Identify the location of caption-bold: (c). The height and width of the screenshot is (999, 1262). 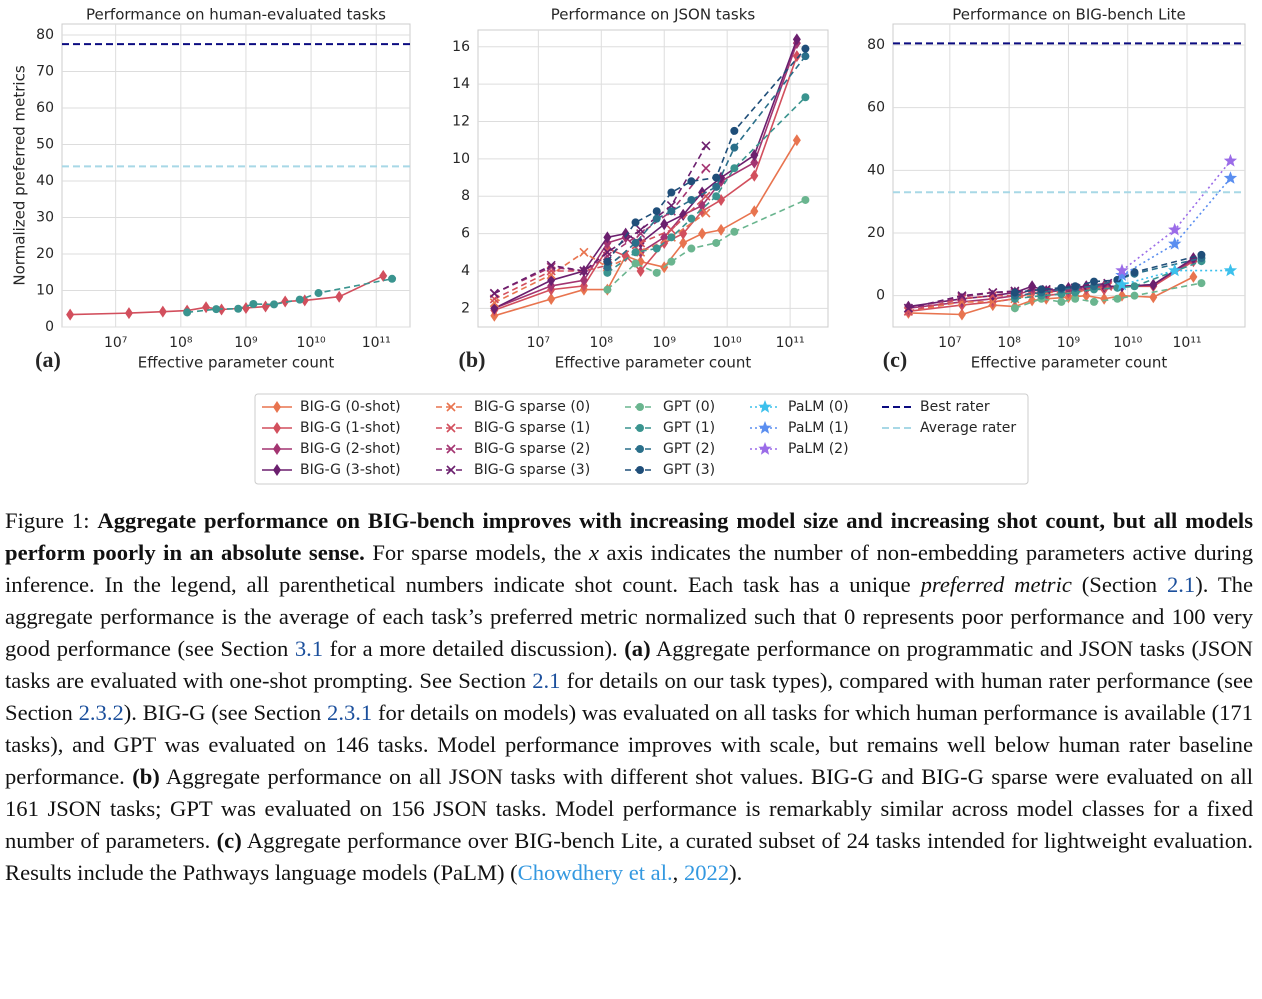
(229, 840).